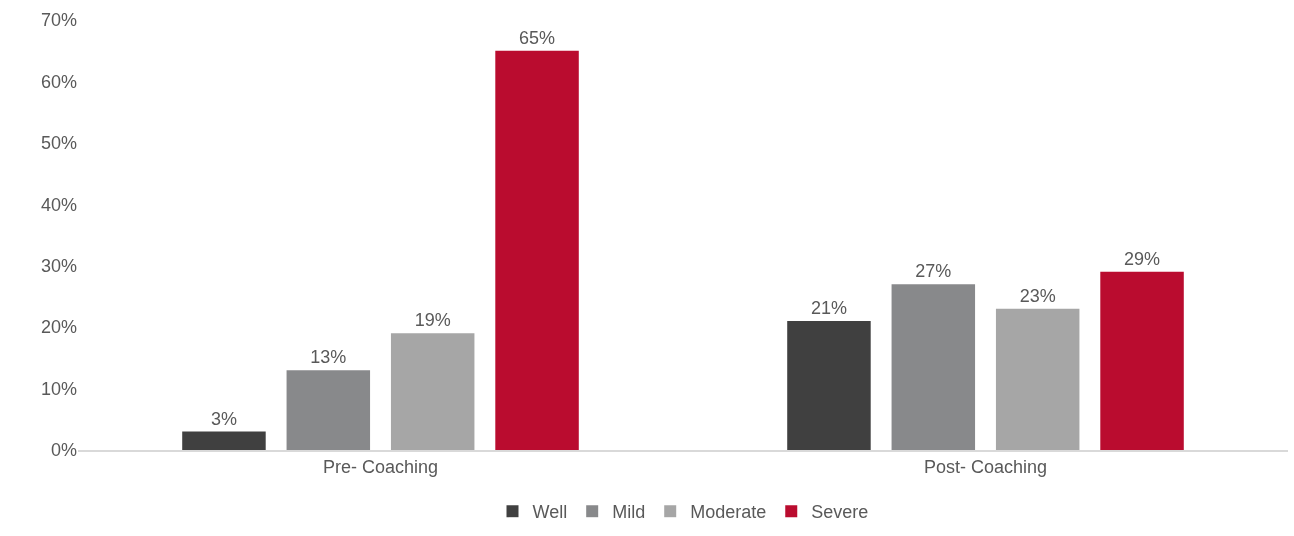  Describe the element at coordinates (58, 266) in the screenshot. I see `y-tick-label: 30%` at that location.